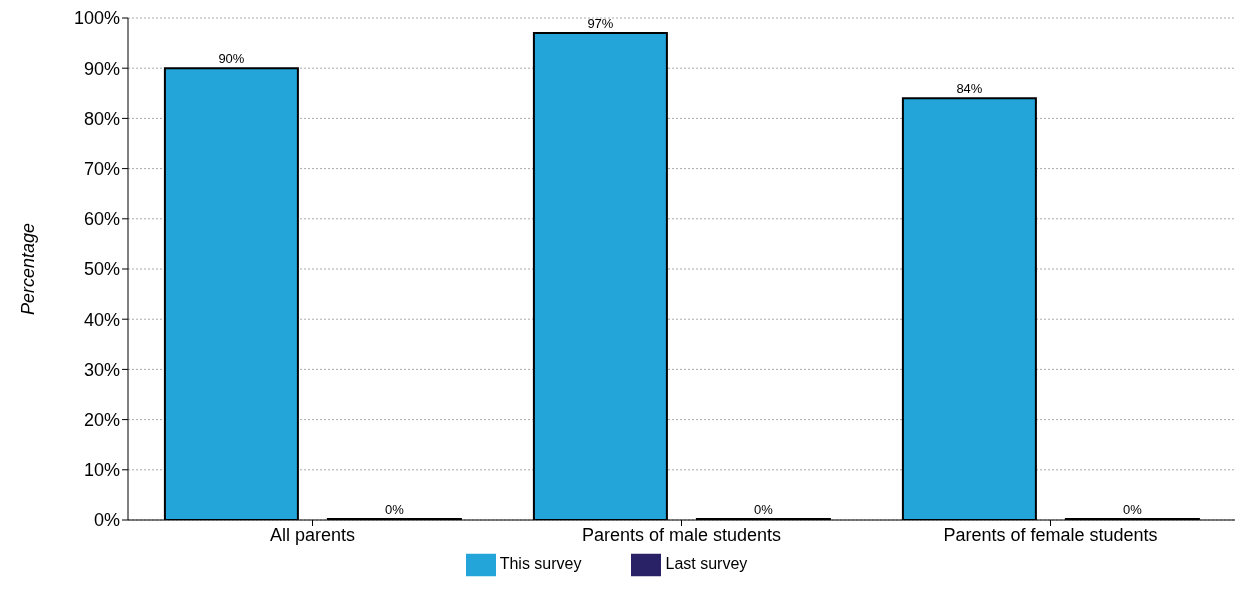  I want to click on y-tick-label: 0%, so click(106, 520).